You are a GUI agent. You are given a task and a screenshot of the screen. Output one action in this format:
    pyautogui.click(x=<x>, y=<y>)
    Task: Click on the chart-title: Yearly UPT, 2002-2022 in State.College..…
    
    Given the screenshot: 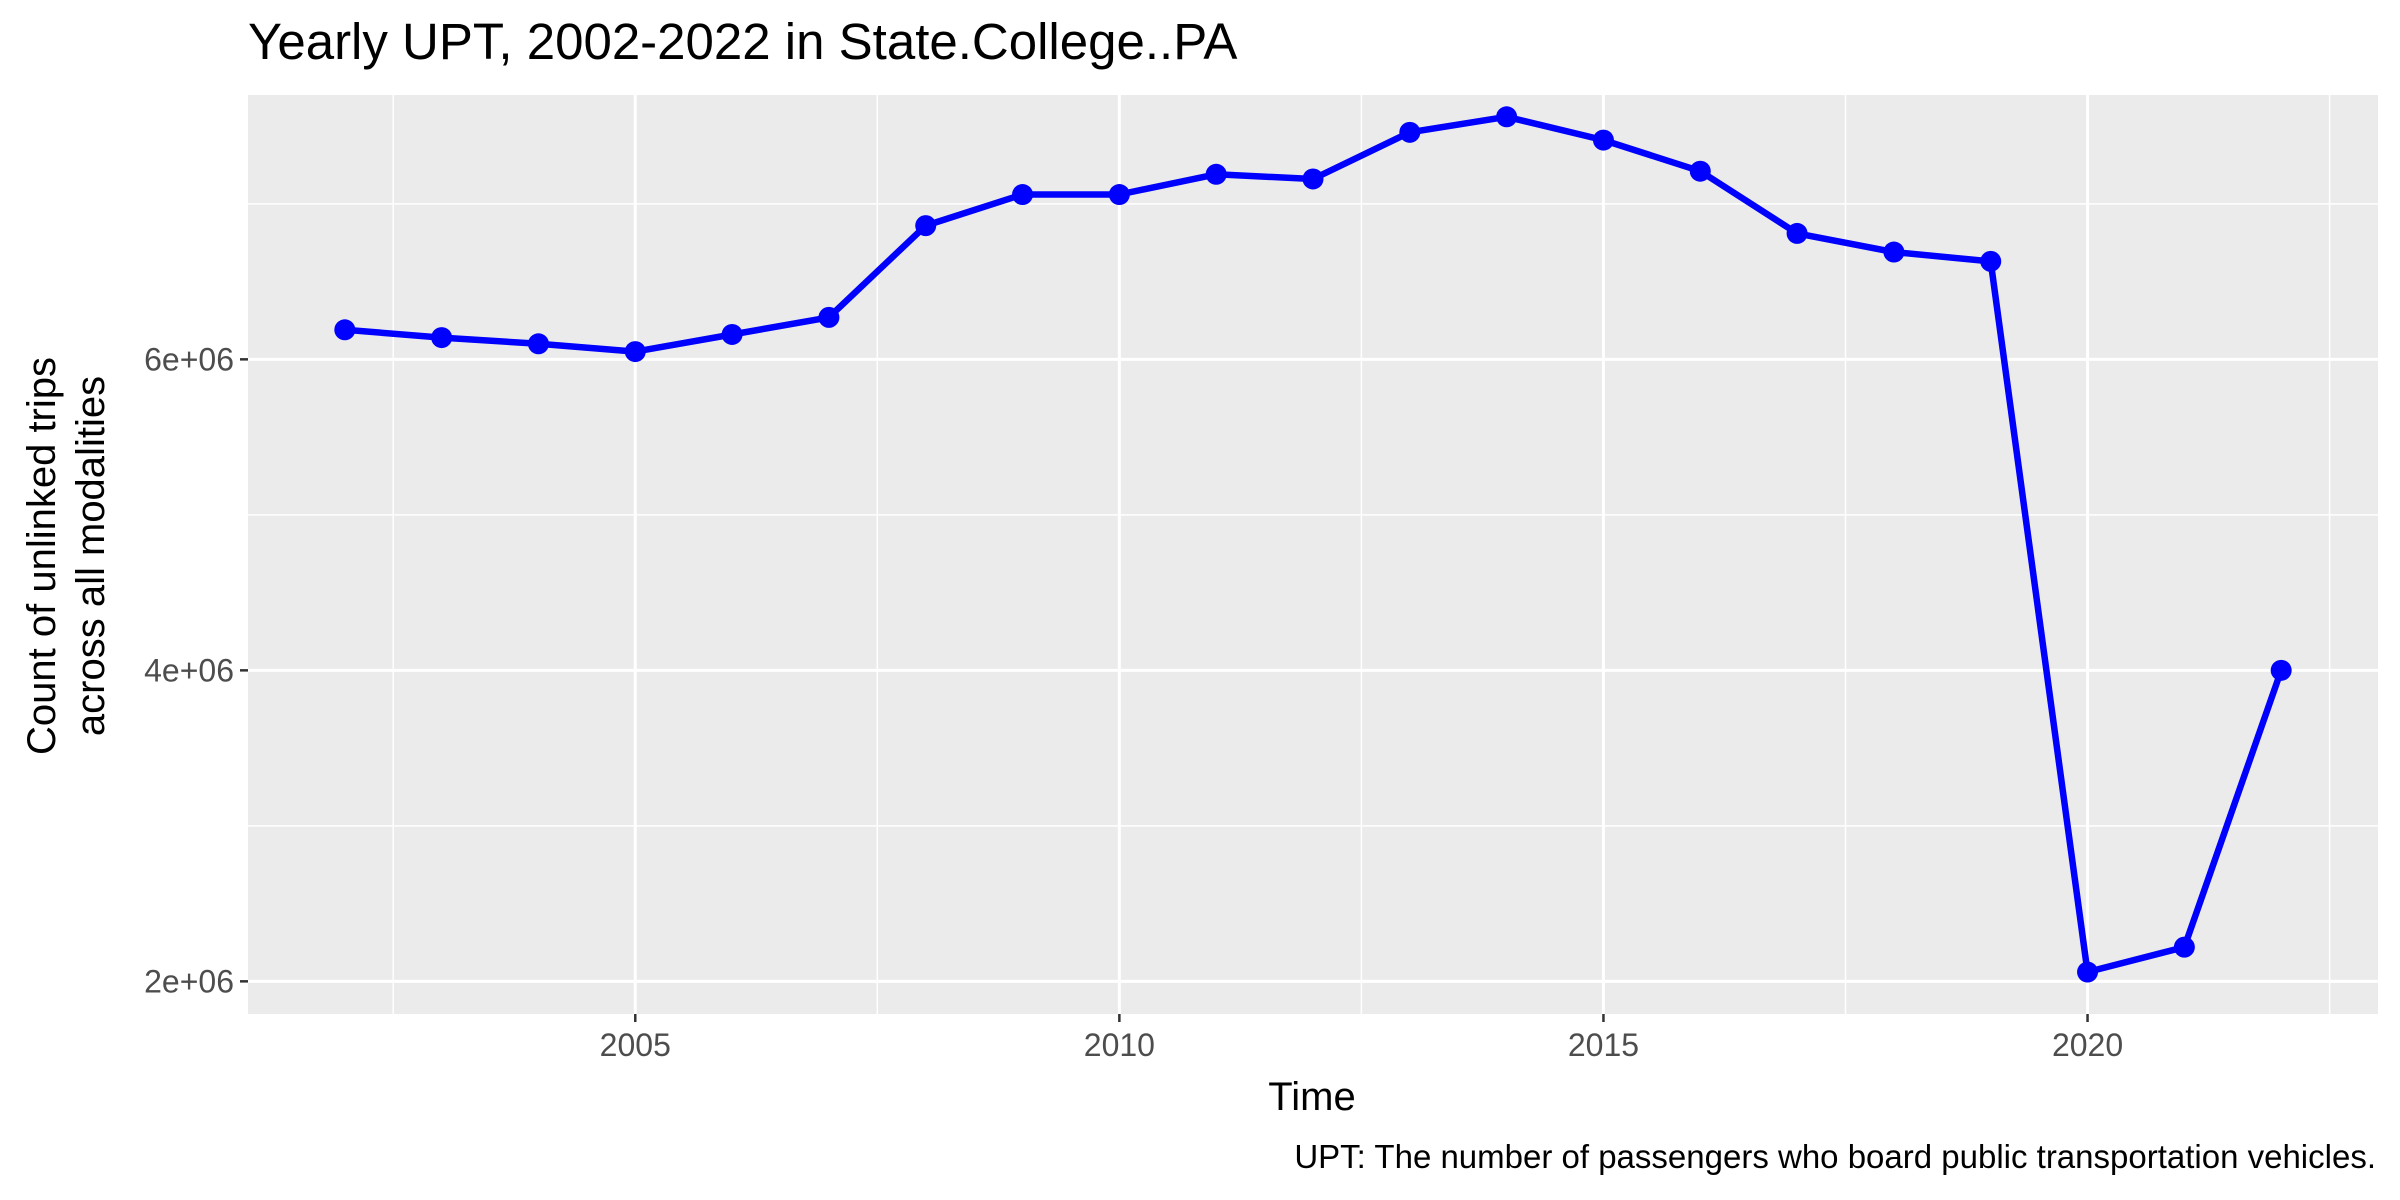 What is the action you would take?
    pyautogui.click(x=742, y=41)
    